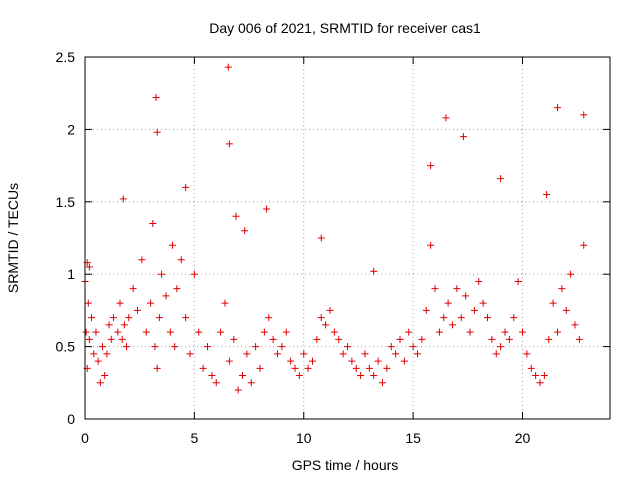 This screenshot has height=480, width=640. Describe the element at coordinates (66, 202) in the screenshot. I see `y-tick-label: 1.5` at that location.